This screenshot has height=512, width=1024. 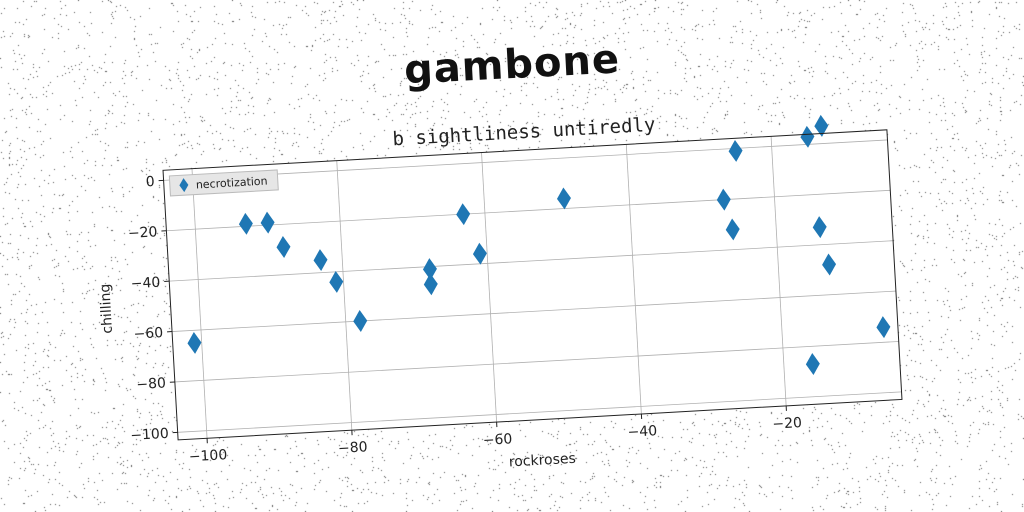 I want to click on x-axis-label: rockroses, so click(x=542, y=461).